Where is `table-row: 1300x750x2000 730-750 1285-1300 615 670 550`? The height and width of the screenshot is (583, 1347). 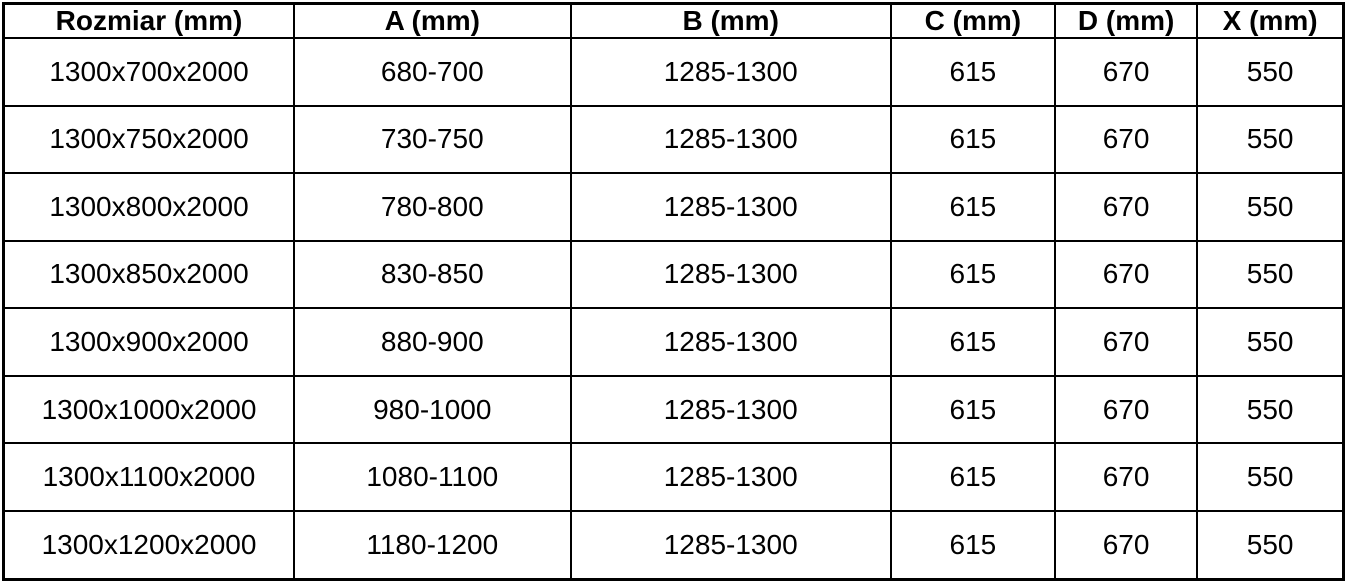 table-row: 1300x750x2000 730-750 1285-1300 615 670 550 is located at coordinates (673, 139).